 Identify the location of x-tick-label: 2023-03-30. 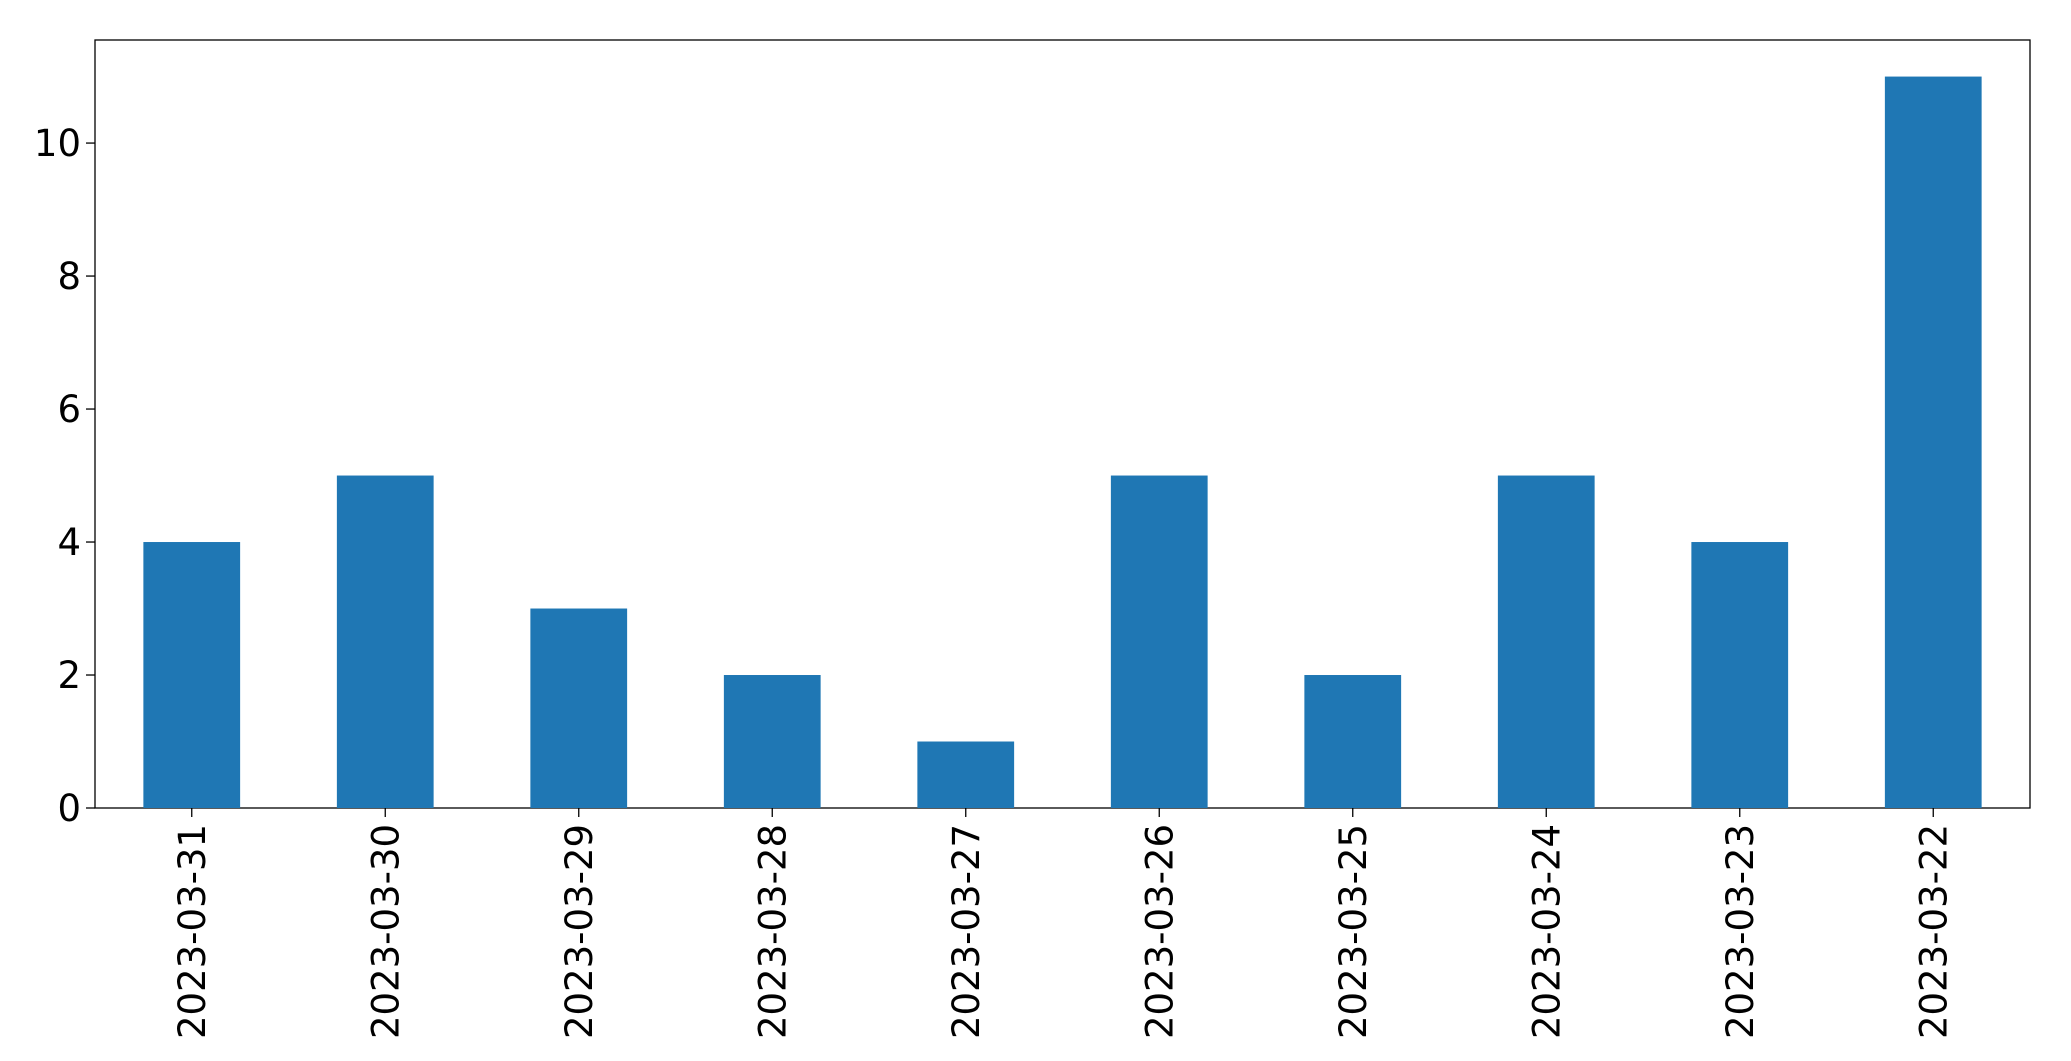
(385, 931).